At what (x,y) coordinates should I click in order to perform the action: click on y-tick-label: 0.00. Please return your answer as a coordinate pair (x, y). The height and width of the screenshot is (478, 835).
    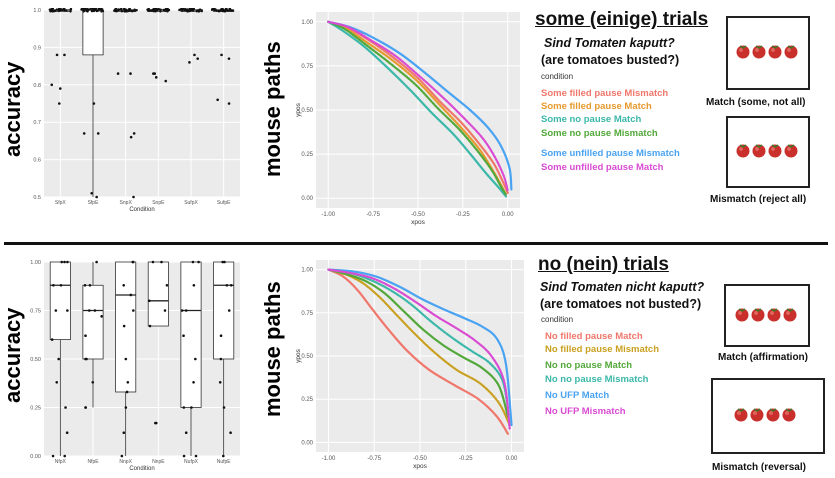
    Looking at the image, I should click on (307, 199).